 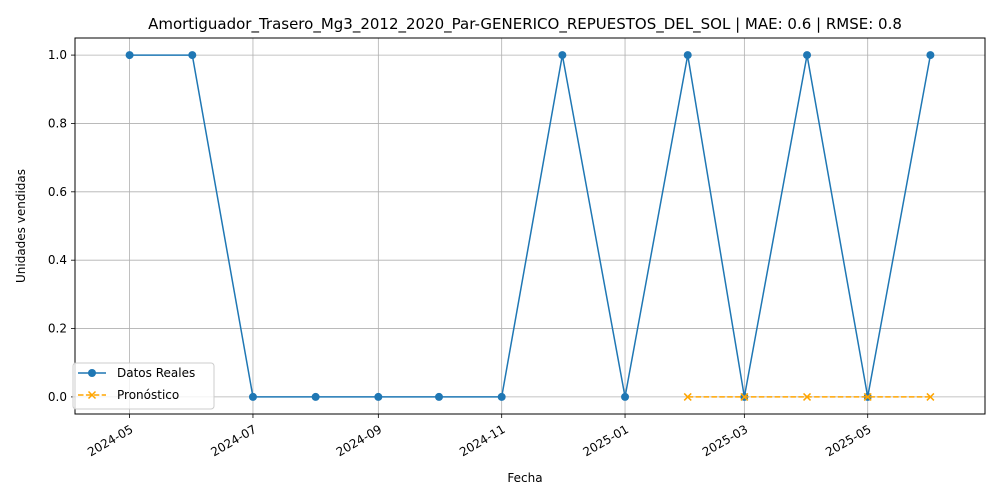 I want to click on x-tick-label: 2024-05, so click(x=110, y=440).